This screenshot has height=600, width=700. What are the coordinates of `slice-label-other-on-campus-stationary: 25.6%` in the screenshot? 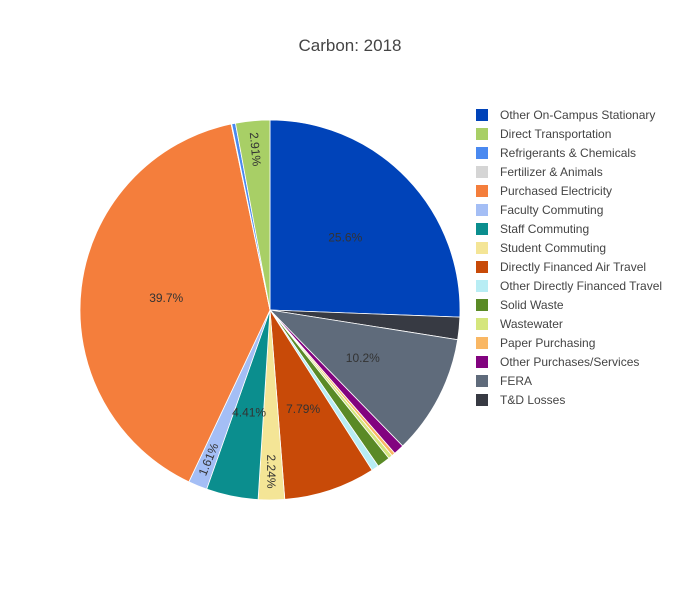 It's located at (345, 238).